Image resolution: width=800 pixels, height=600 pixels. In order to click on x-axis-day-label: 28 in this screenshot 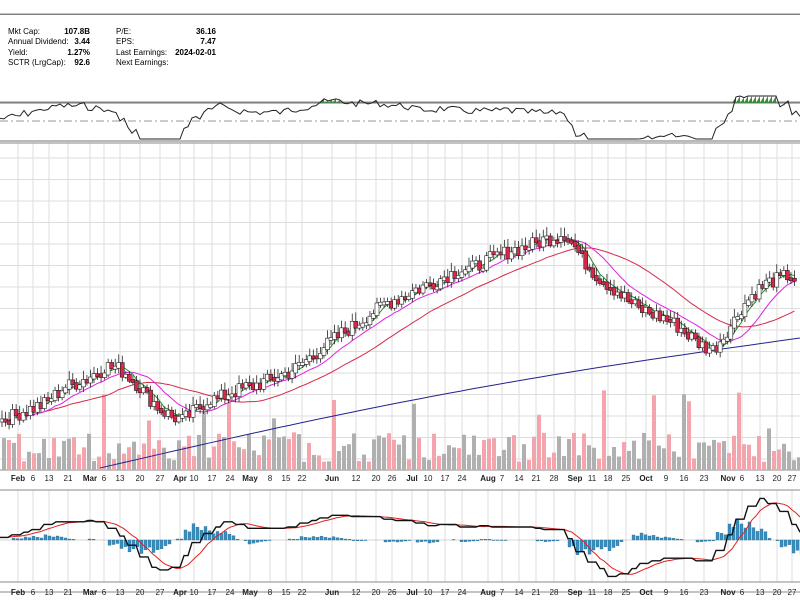, I will do `click(554, 592)`.